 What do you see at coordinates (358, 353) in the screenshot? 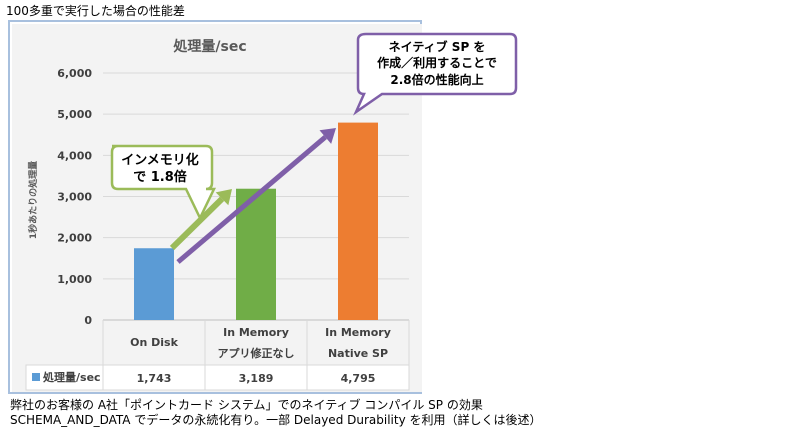
I see `x-tick-label: Native SP` at bounding box center [358, 353].